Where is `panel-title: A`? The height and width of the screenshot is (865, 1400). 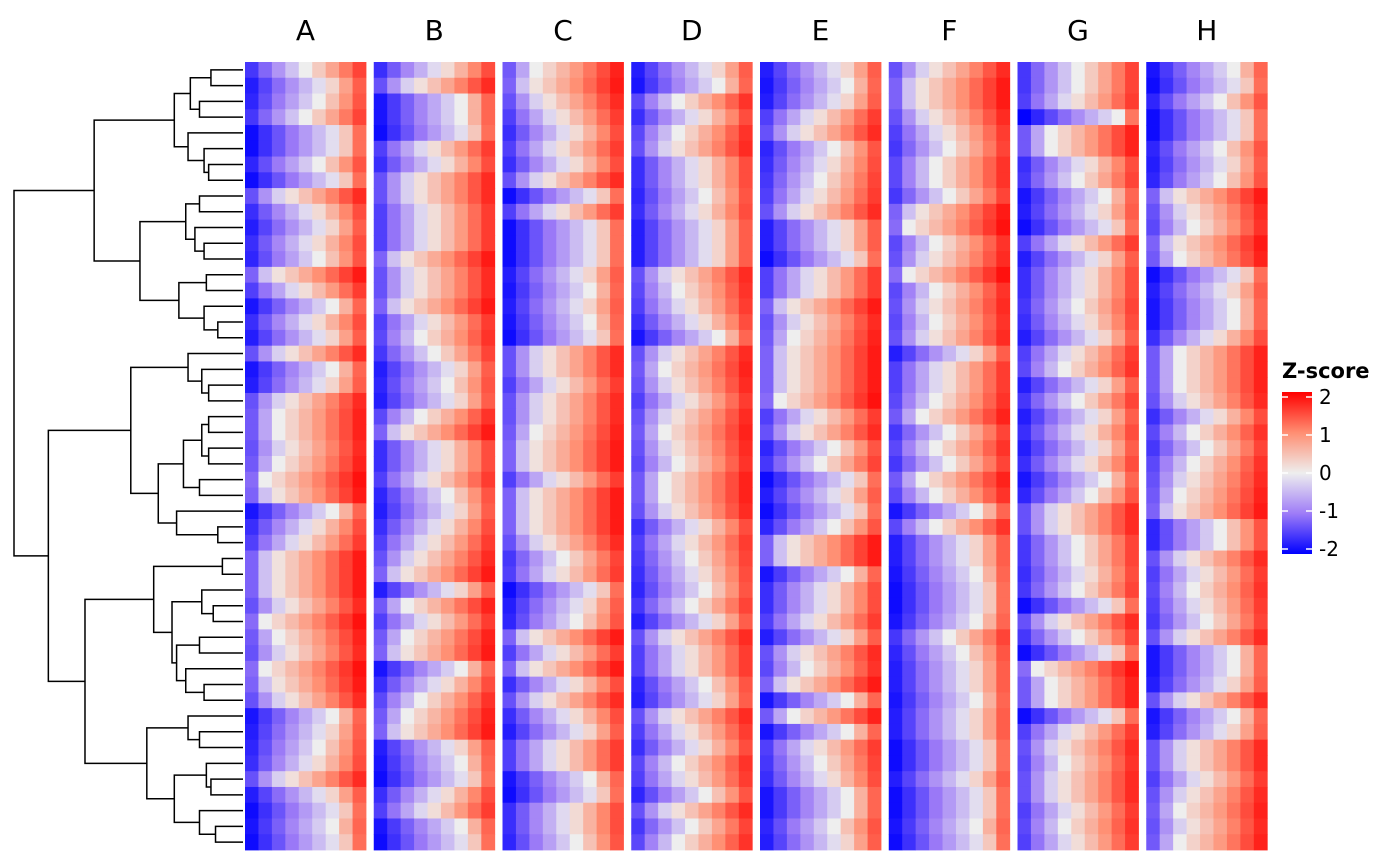 panel-title: A is located at coordinates (305, 30).